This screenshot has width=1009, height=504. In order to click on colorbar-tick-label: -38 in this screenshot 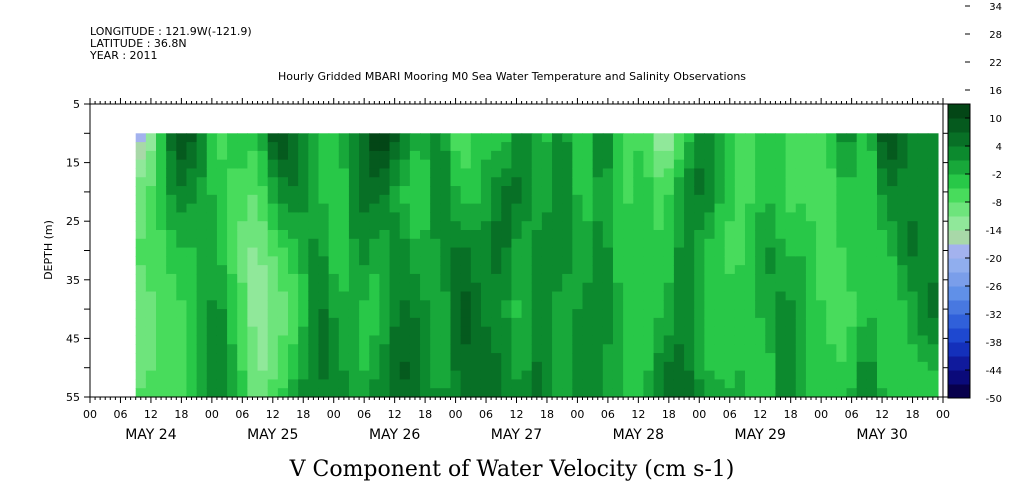, I will do `click(994, 343)`.